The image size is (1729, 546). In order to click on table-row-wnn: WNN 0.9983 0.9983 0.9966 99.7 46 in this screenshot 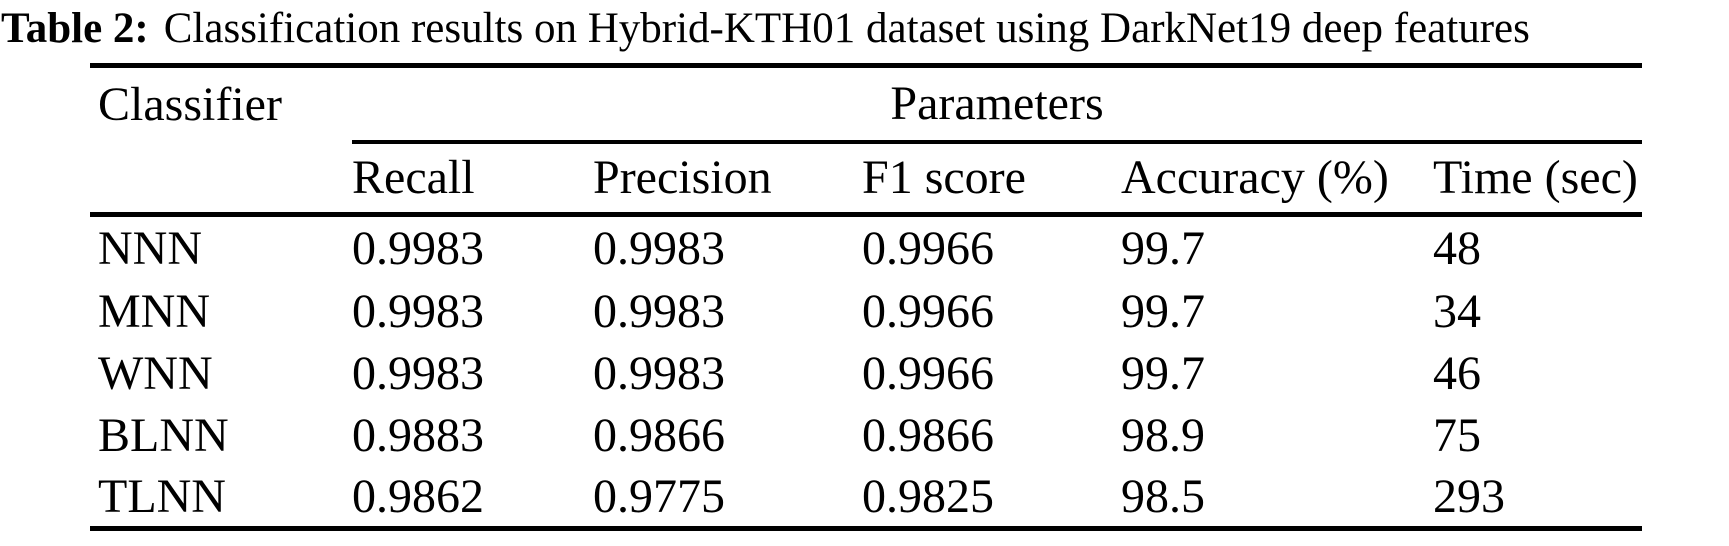, I will do `click(866, 374)`.